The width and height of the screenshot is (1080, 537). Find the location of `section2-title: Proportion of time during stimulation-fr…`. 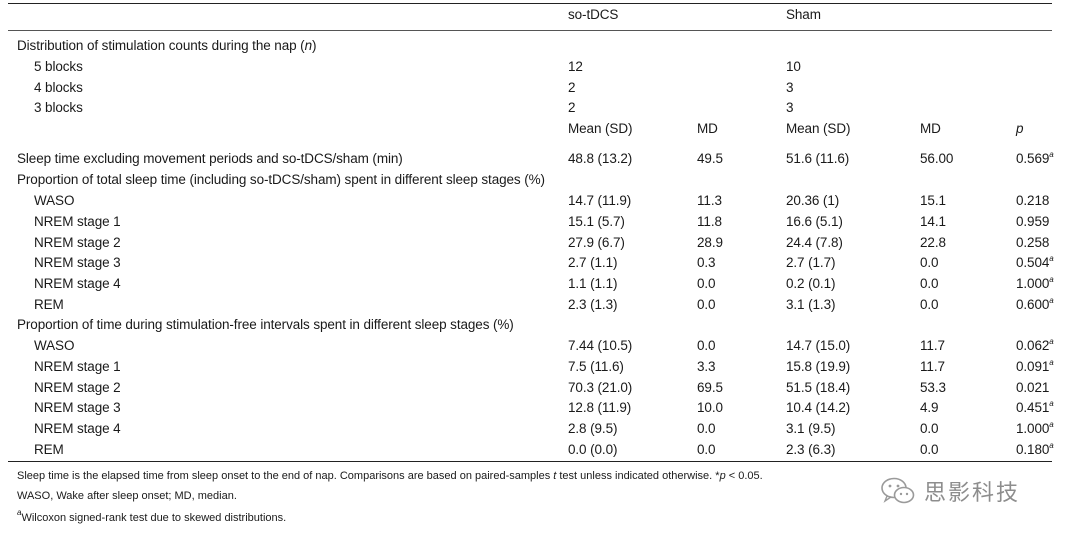

section2-title: Proportion of time during stimulation-fr… is located at coordinates (265, 324).